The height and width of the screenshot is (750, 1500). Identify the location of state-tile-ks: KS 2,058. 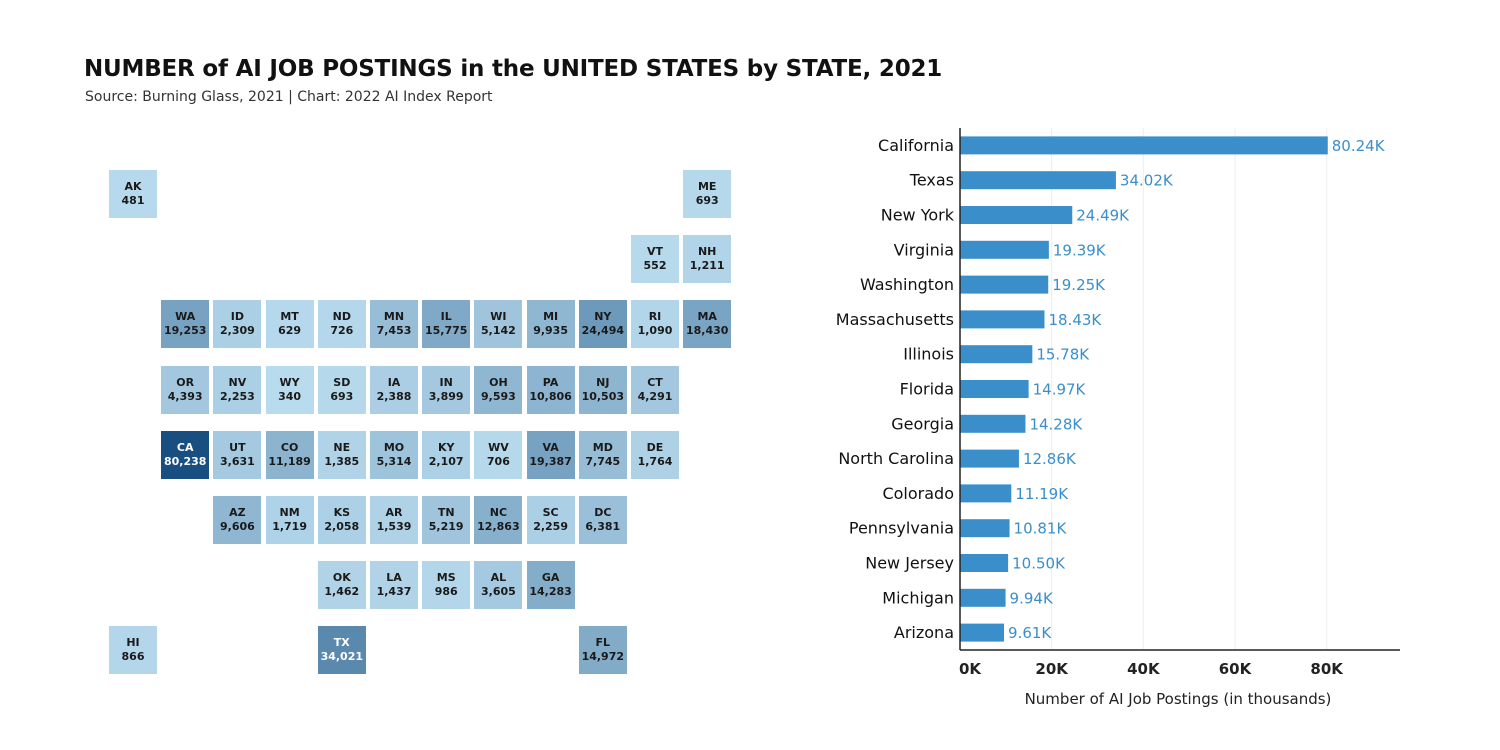
(341, 520).